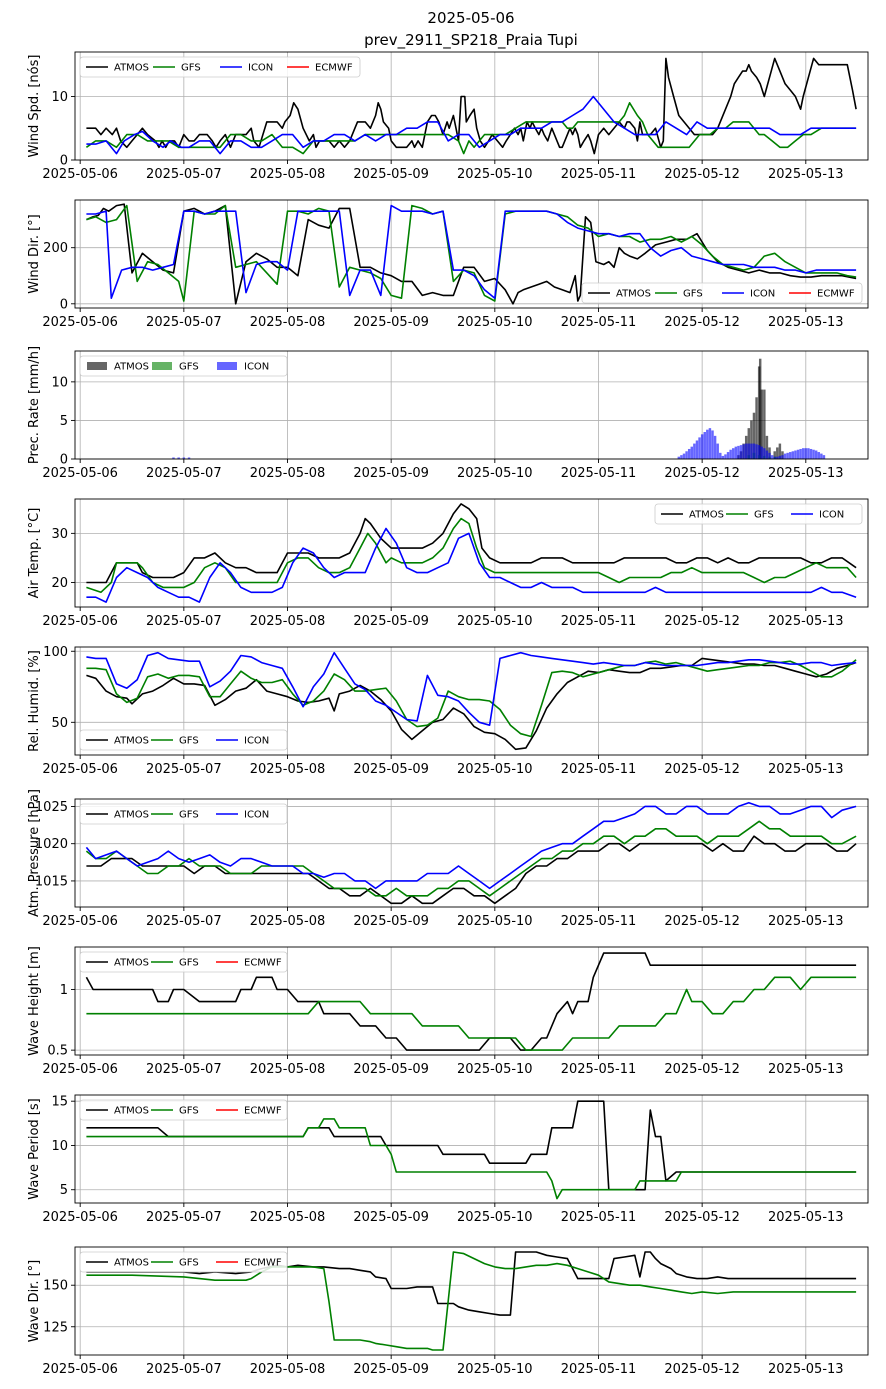 Image resolution: width=886 pixels, height=1389 pixels. Describe the element at coordinates (57, 1051) in the screenshot. I see `y-tick-label: 0.5` at that location.